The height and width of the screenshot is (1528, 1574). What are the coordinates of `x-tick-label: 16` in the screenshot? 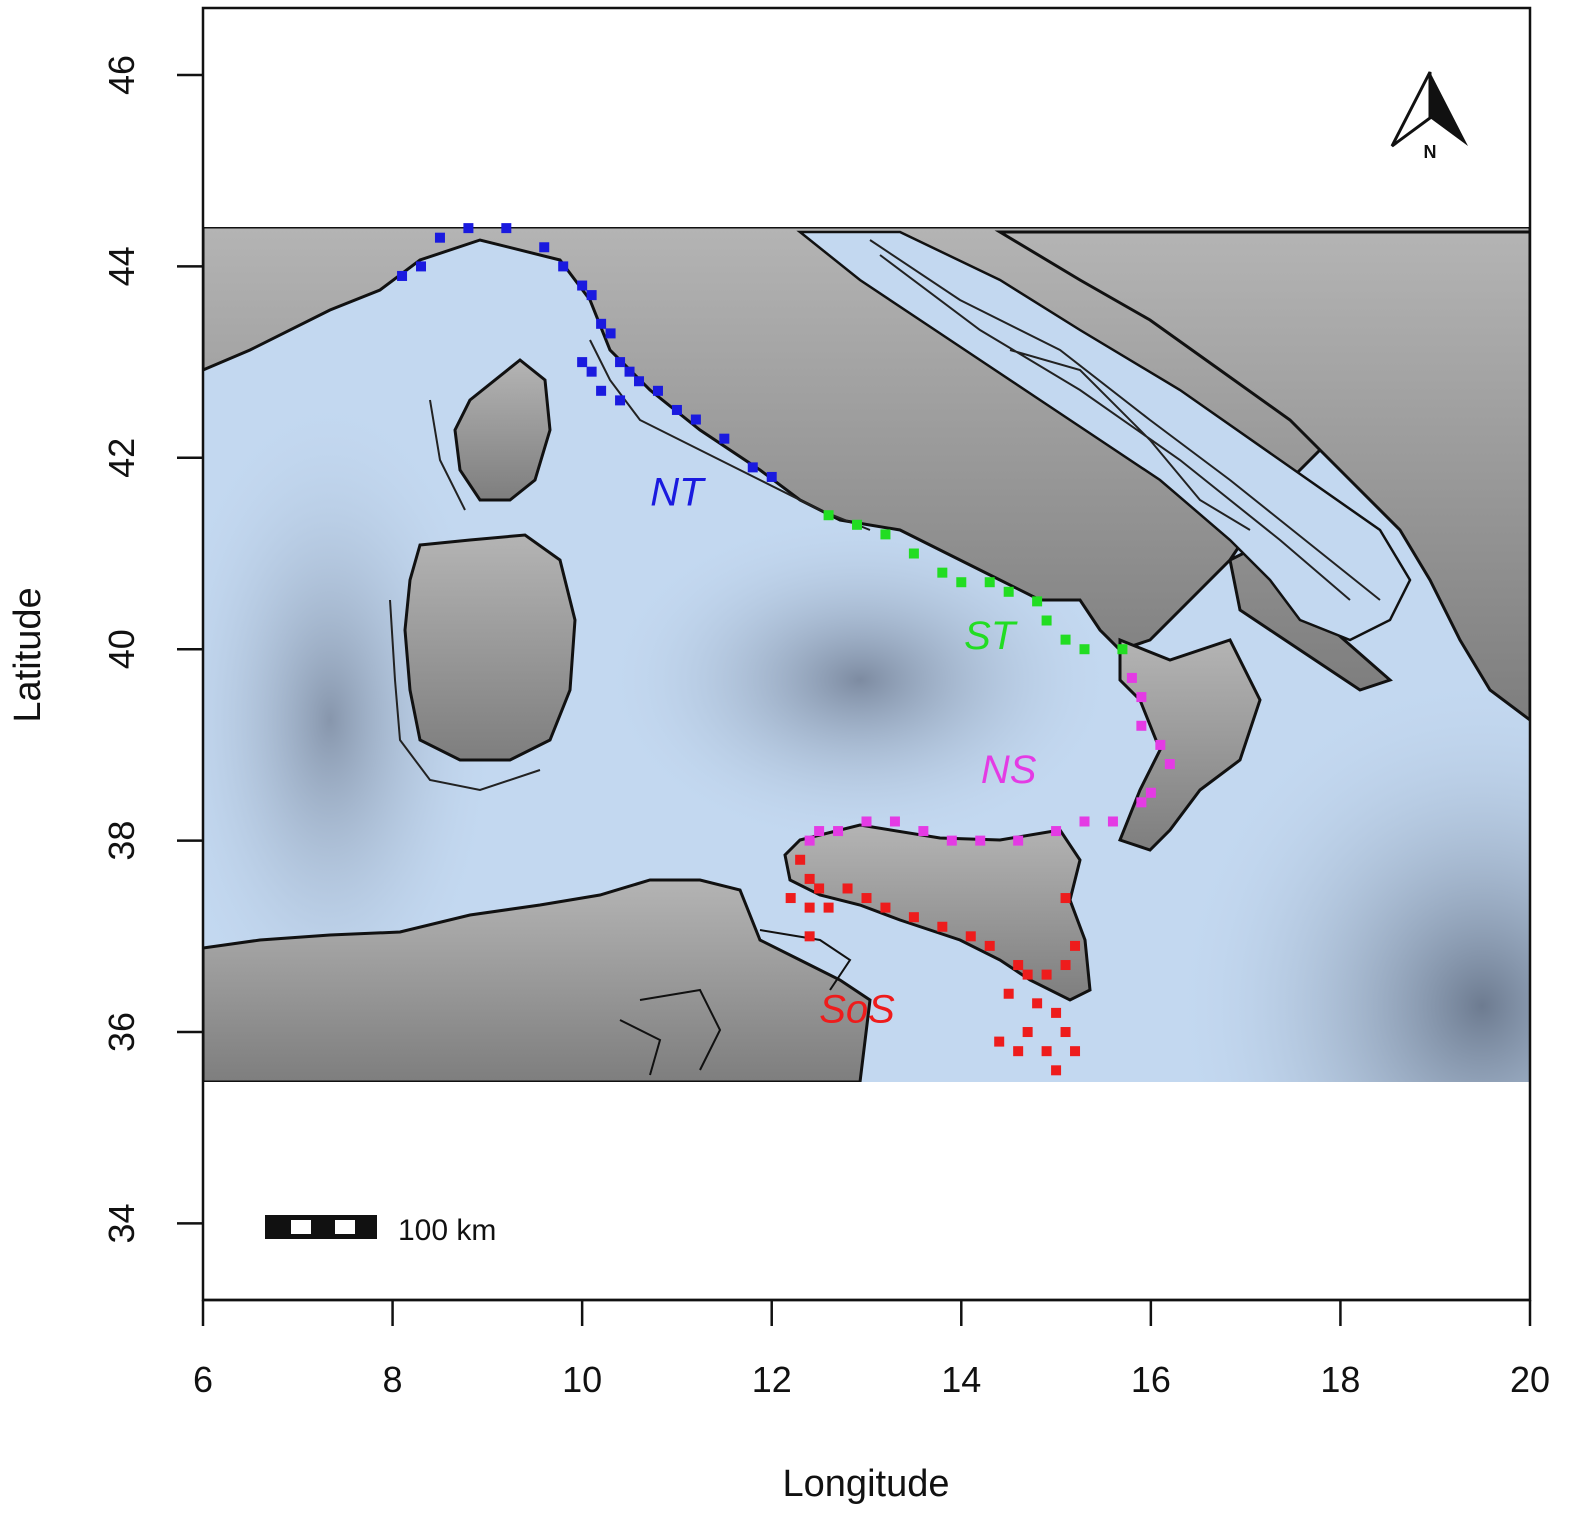 It's located at (1151, 1379).